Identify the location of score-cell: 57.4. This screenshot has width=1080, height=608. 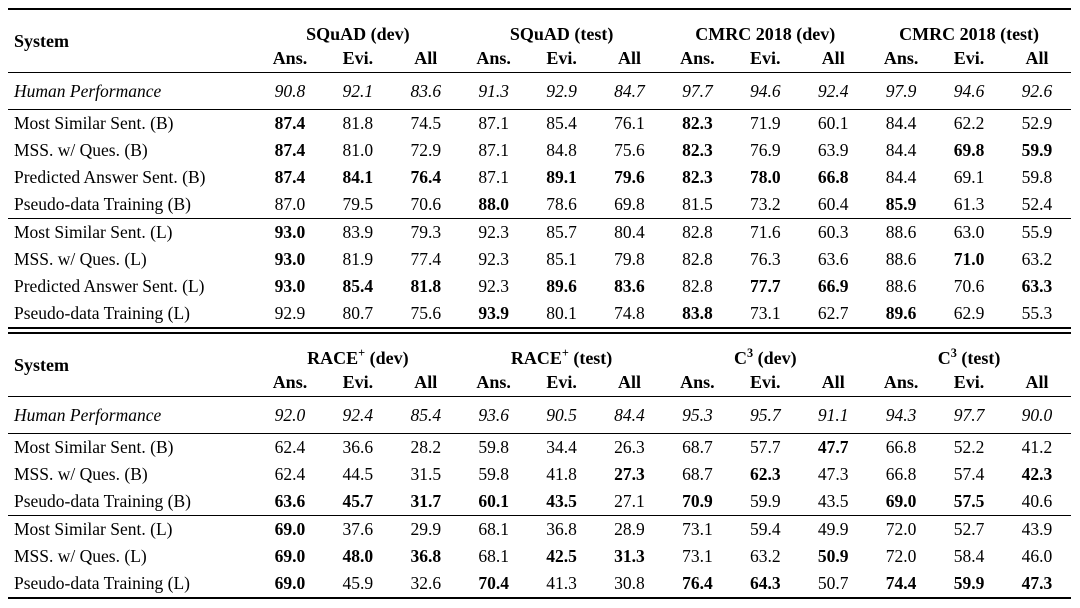
(969, 474).